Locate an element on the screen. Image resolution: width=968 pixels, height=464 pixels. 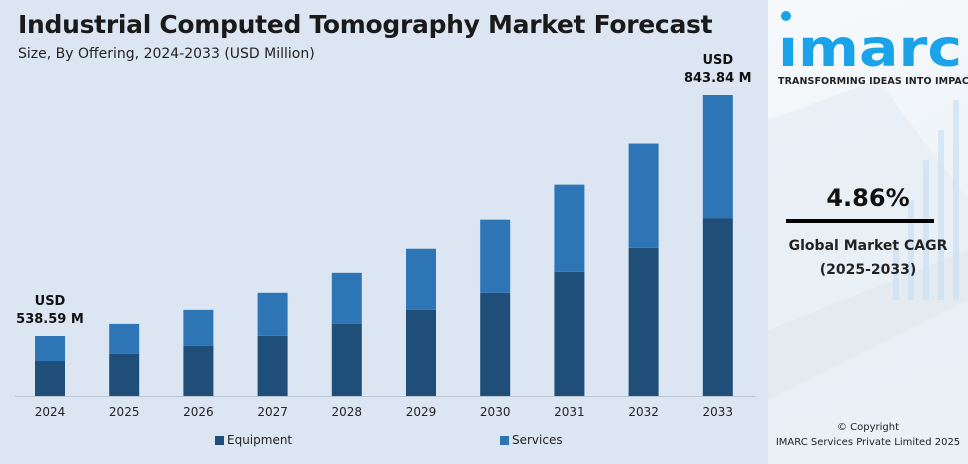
bar-equipment-2028 is located at coordinates (346, 359).